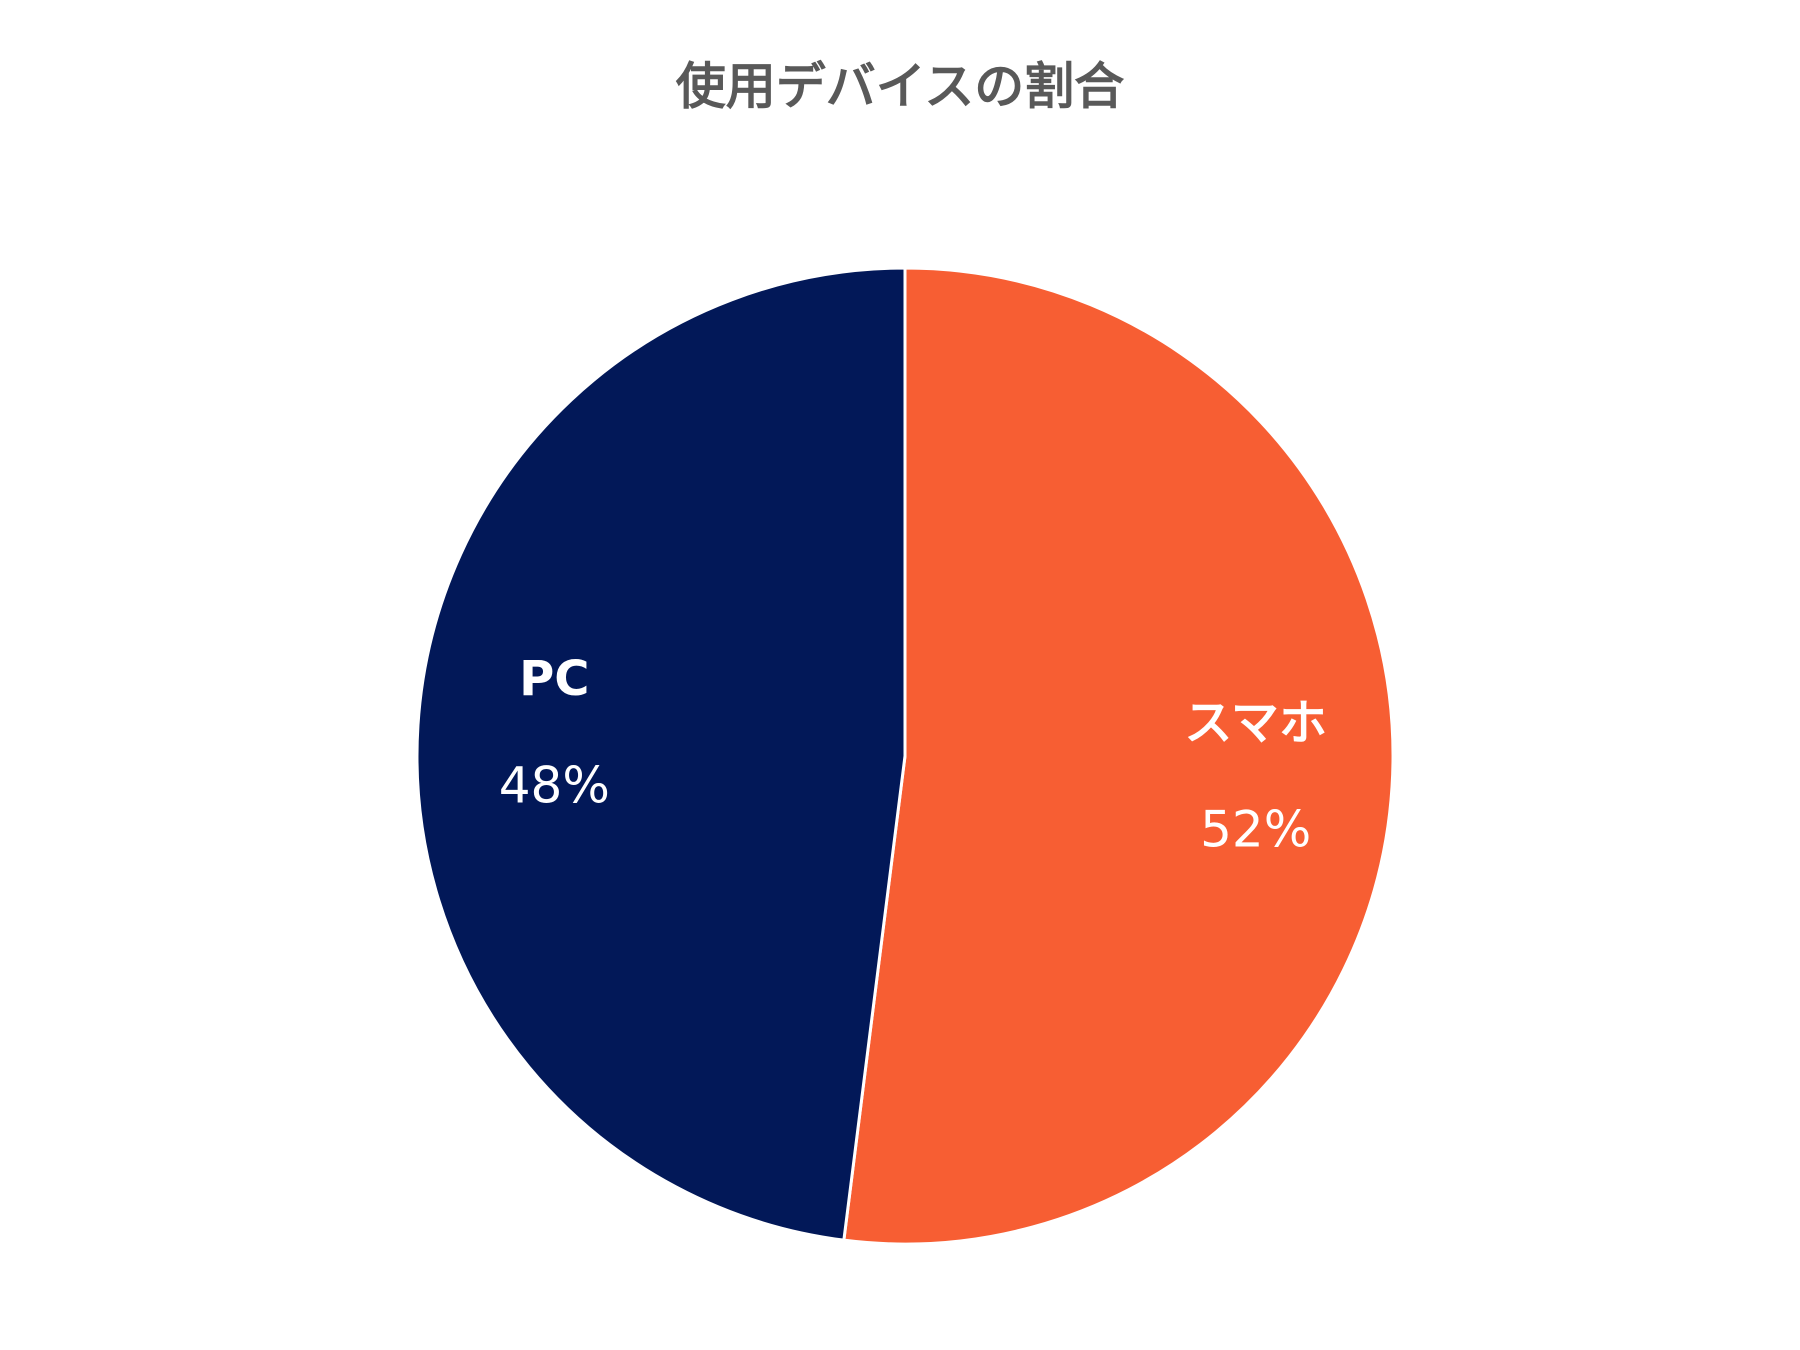 Image resolution: width=1800 pixels, height=1350 pixels. I want to click on slice-label: PC, so click(554, 679).